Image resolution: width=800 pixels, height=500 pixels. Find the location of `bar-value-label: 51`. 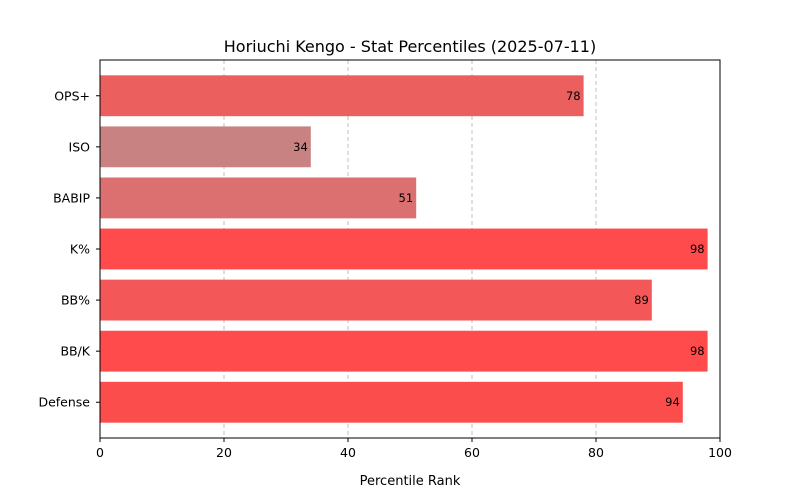

bar-value-label: 51 is located at coordinates (406, 198).